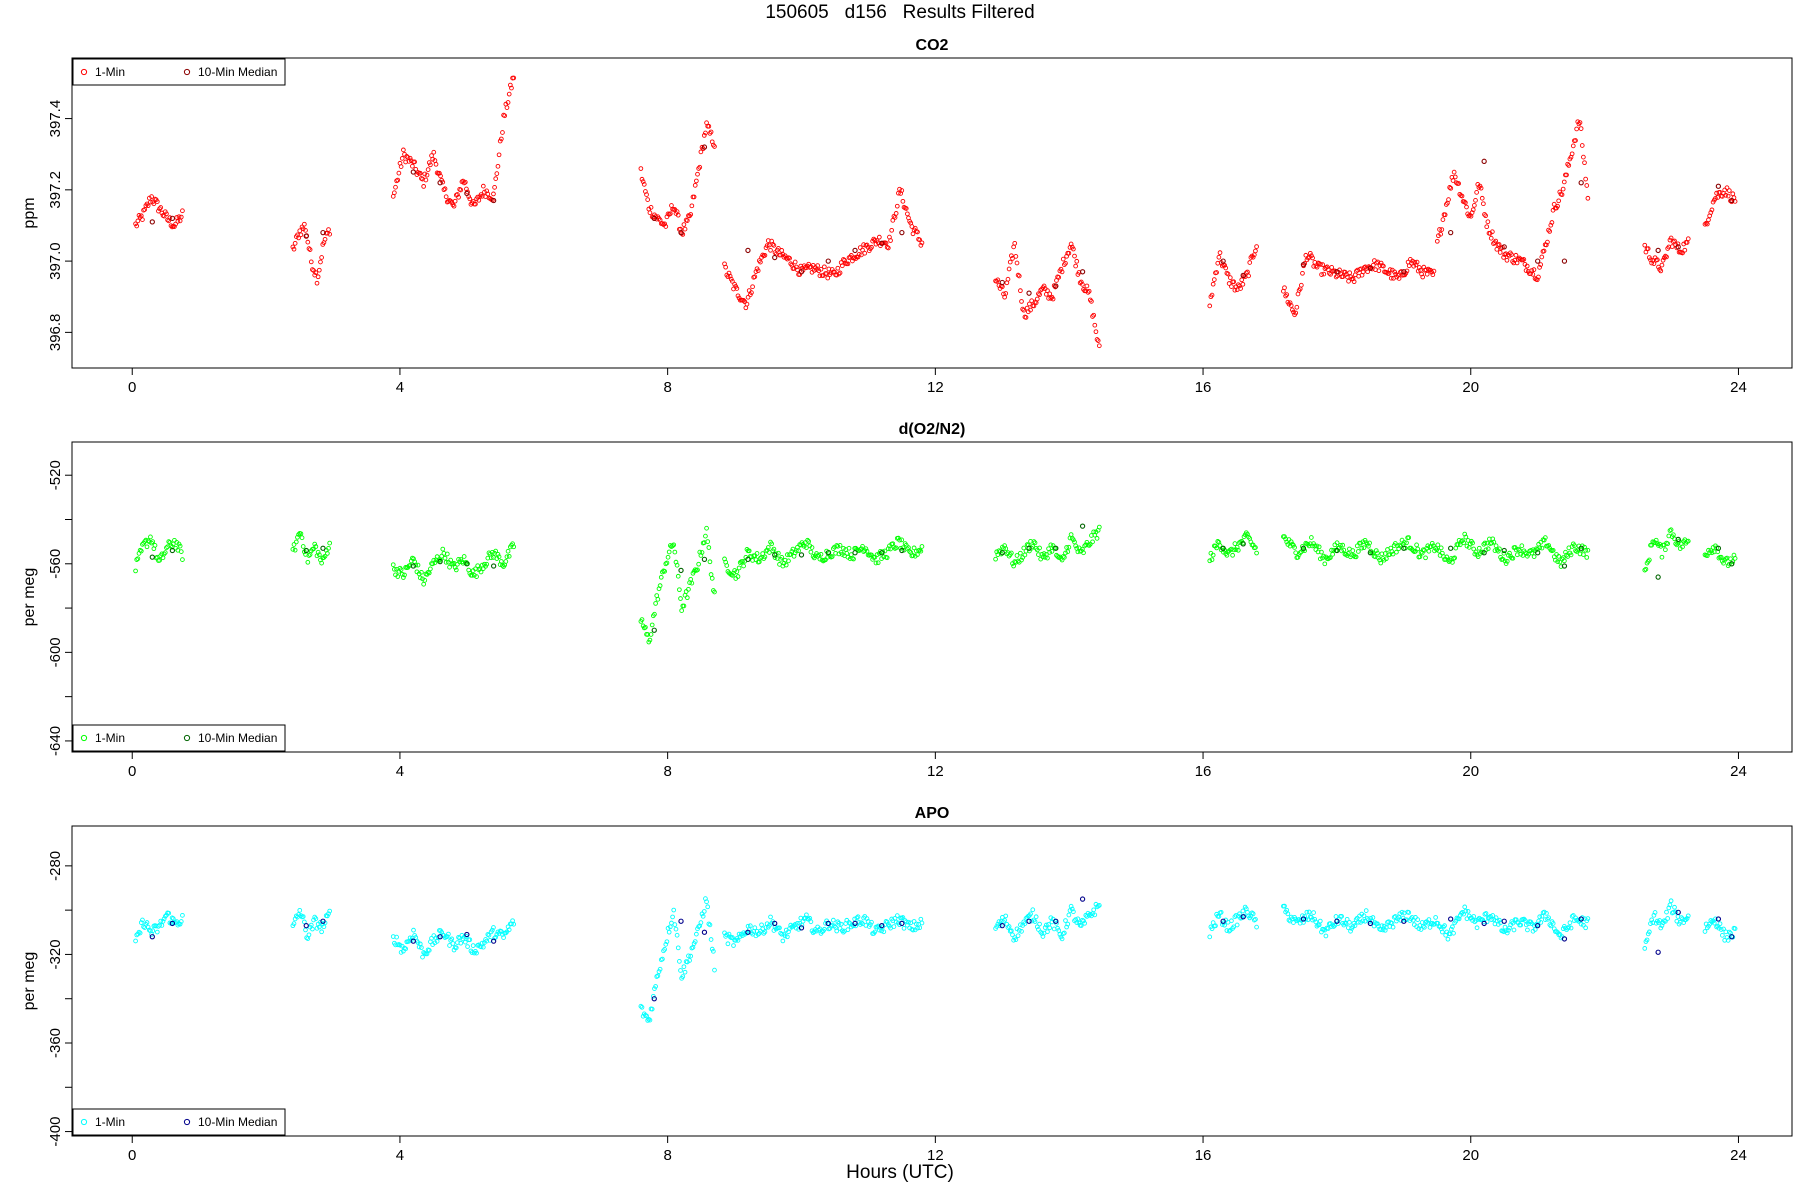 Image resolution: width=1800 pixels, height=1200 pixels. Describe the element at coordinates (132, 771) in the screenshot. I see `o2-x-tick-label: 0` at that location.